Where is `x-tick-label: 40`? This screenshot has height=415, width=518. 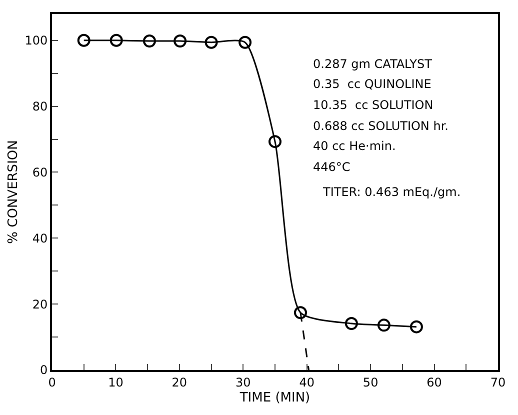
x-tick-label: 40 is located at coordinates (306, 382).